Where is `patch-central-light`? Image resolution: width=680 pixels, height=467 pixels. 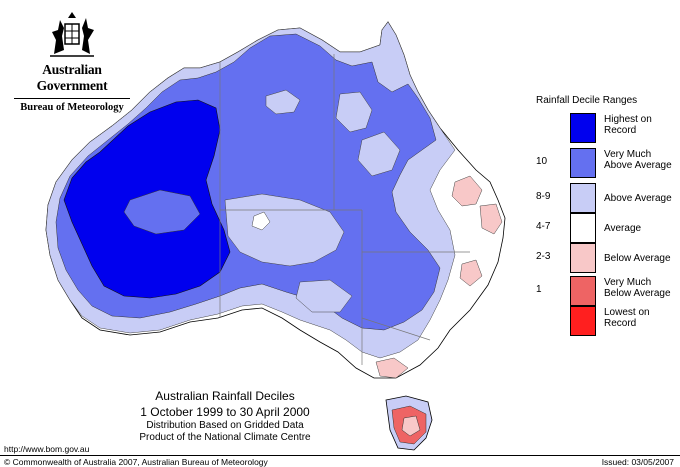
patch-central-light is located at coordinates (284, 230).